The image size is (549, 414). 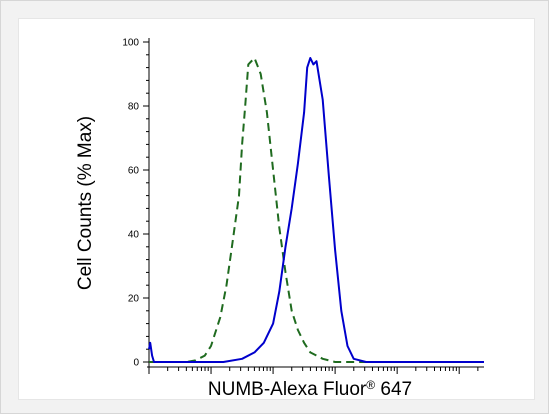 What do you see at coordinates (313, 370) in the screenshot?
I see `x-ticks` at bounding box center [313, 370].